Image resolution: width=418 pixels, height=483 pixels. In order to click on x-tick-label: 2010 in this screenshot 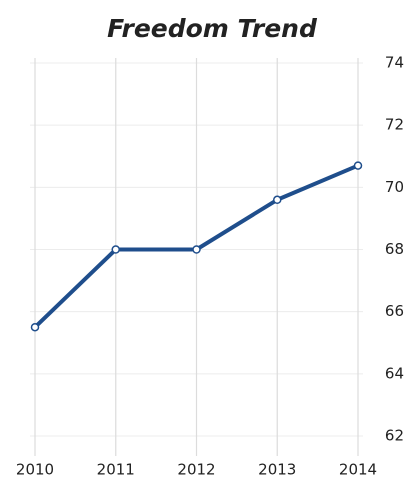, I will do `click(35, 470)`.